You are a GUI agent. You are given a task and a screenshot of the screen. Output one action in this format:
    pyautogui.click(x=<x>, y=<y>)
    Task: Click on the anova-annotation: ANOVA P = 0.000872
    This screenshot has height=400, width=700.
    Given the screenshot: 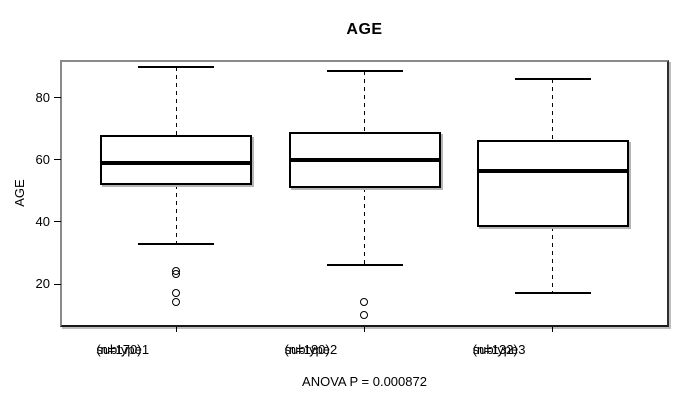 What is the action you would take?
    pyautogui.click(x=364, y=381)
    